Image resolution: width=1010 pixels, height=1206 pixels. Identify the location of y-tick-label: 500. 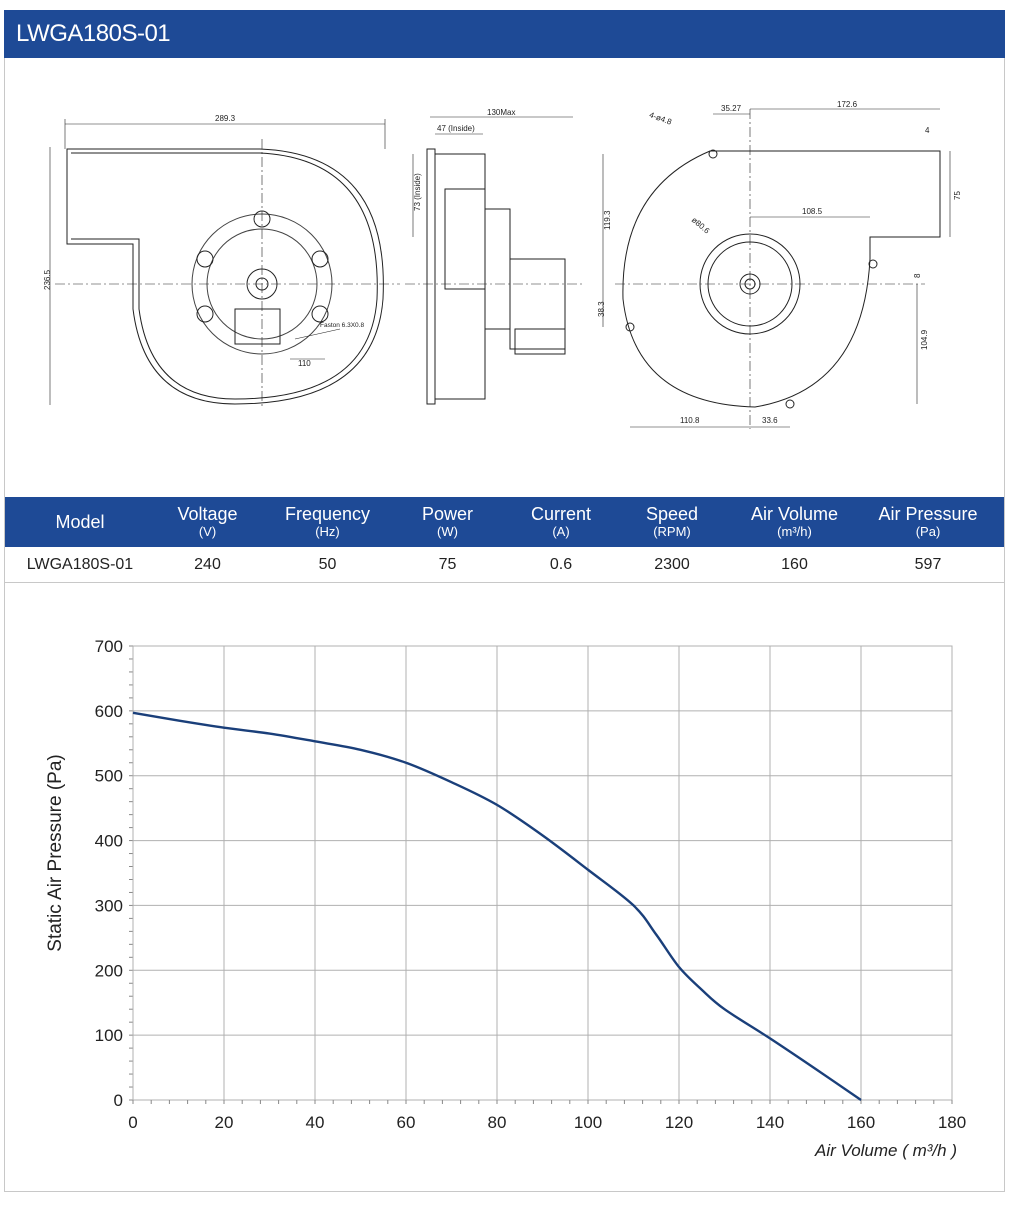
(109, 776).